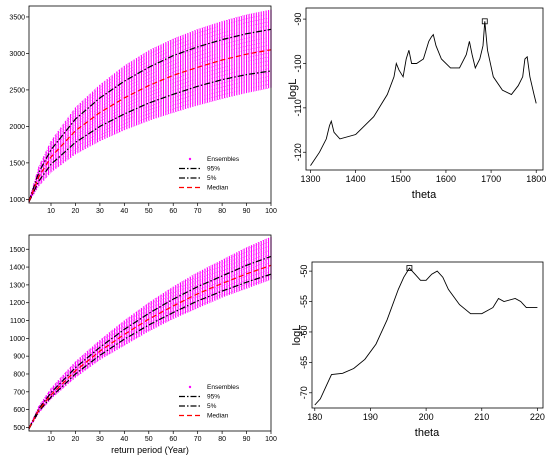 The width and height of the screenshot is (550, 460). I want to click on y-tick-label: -70, so click(304, 392).